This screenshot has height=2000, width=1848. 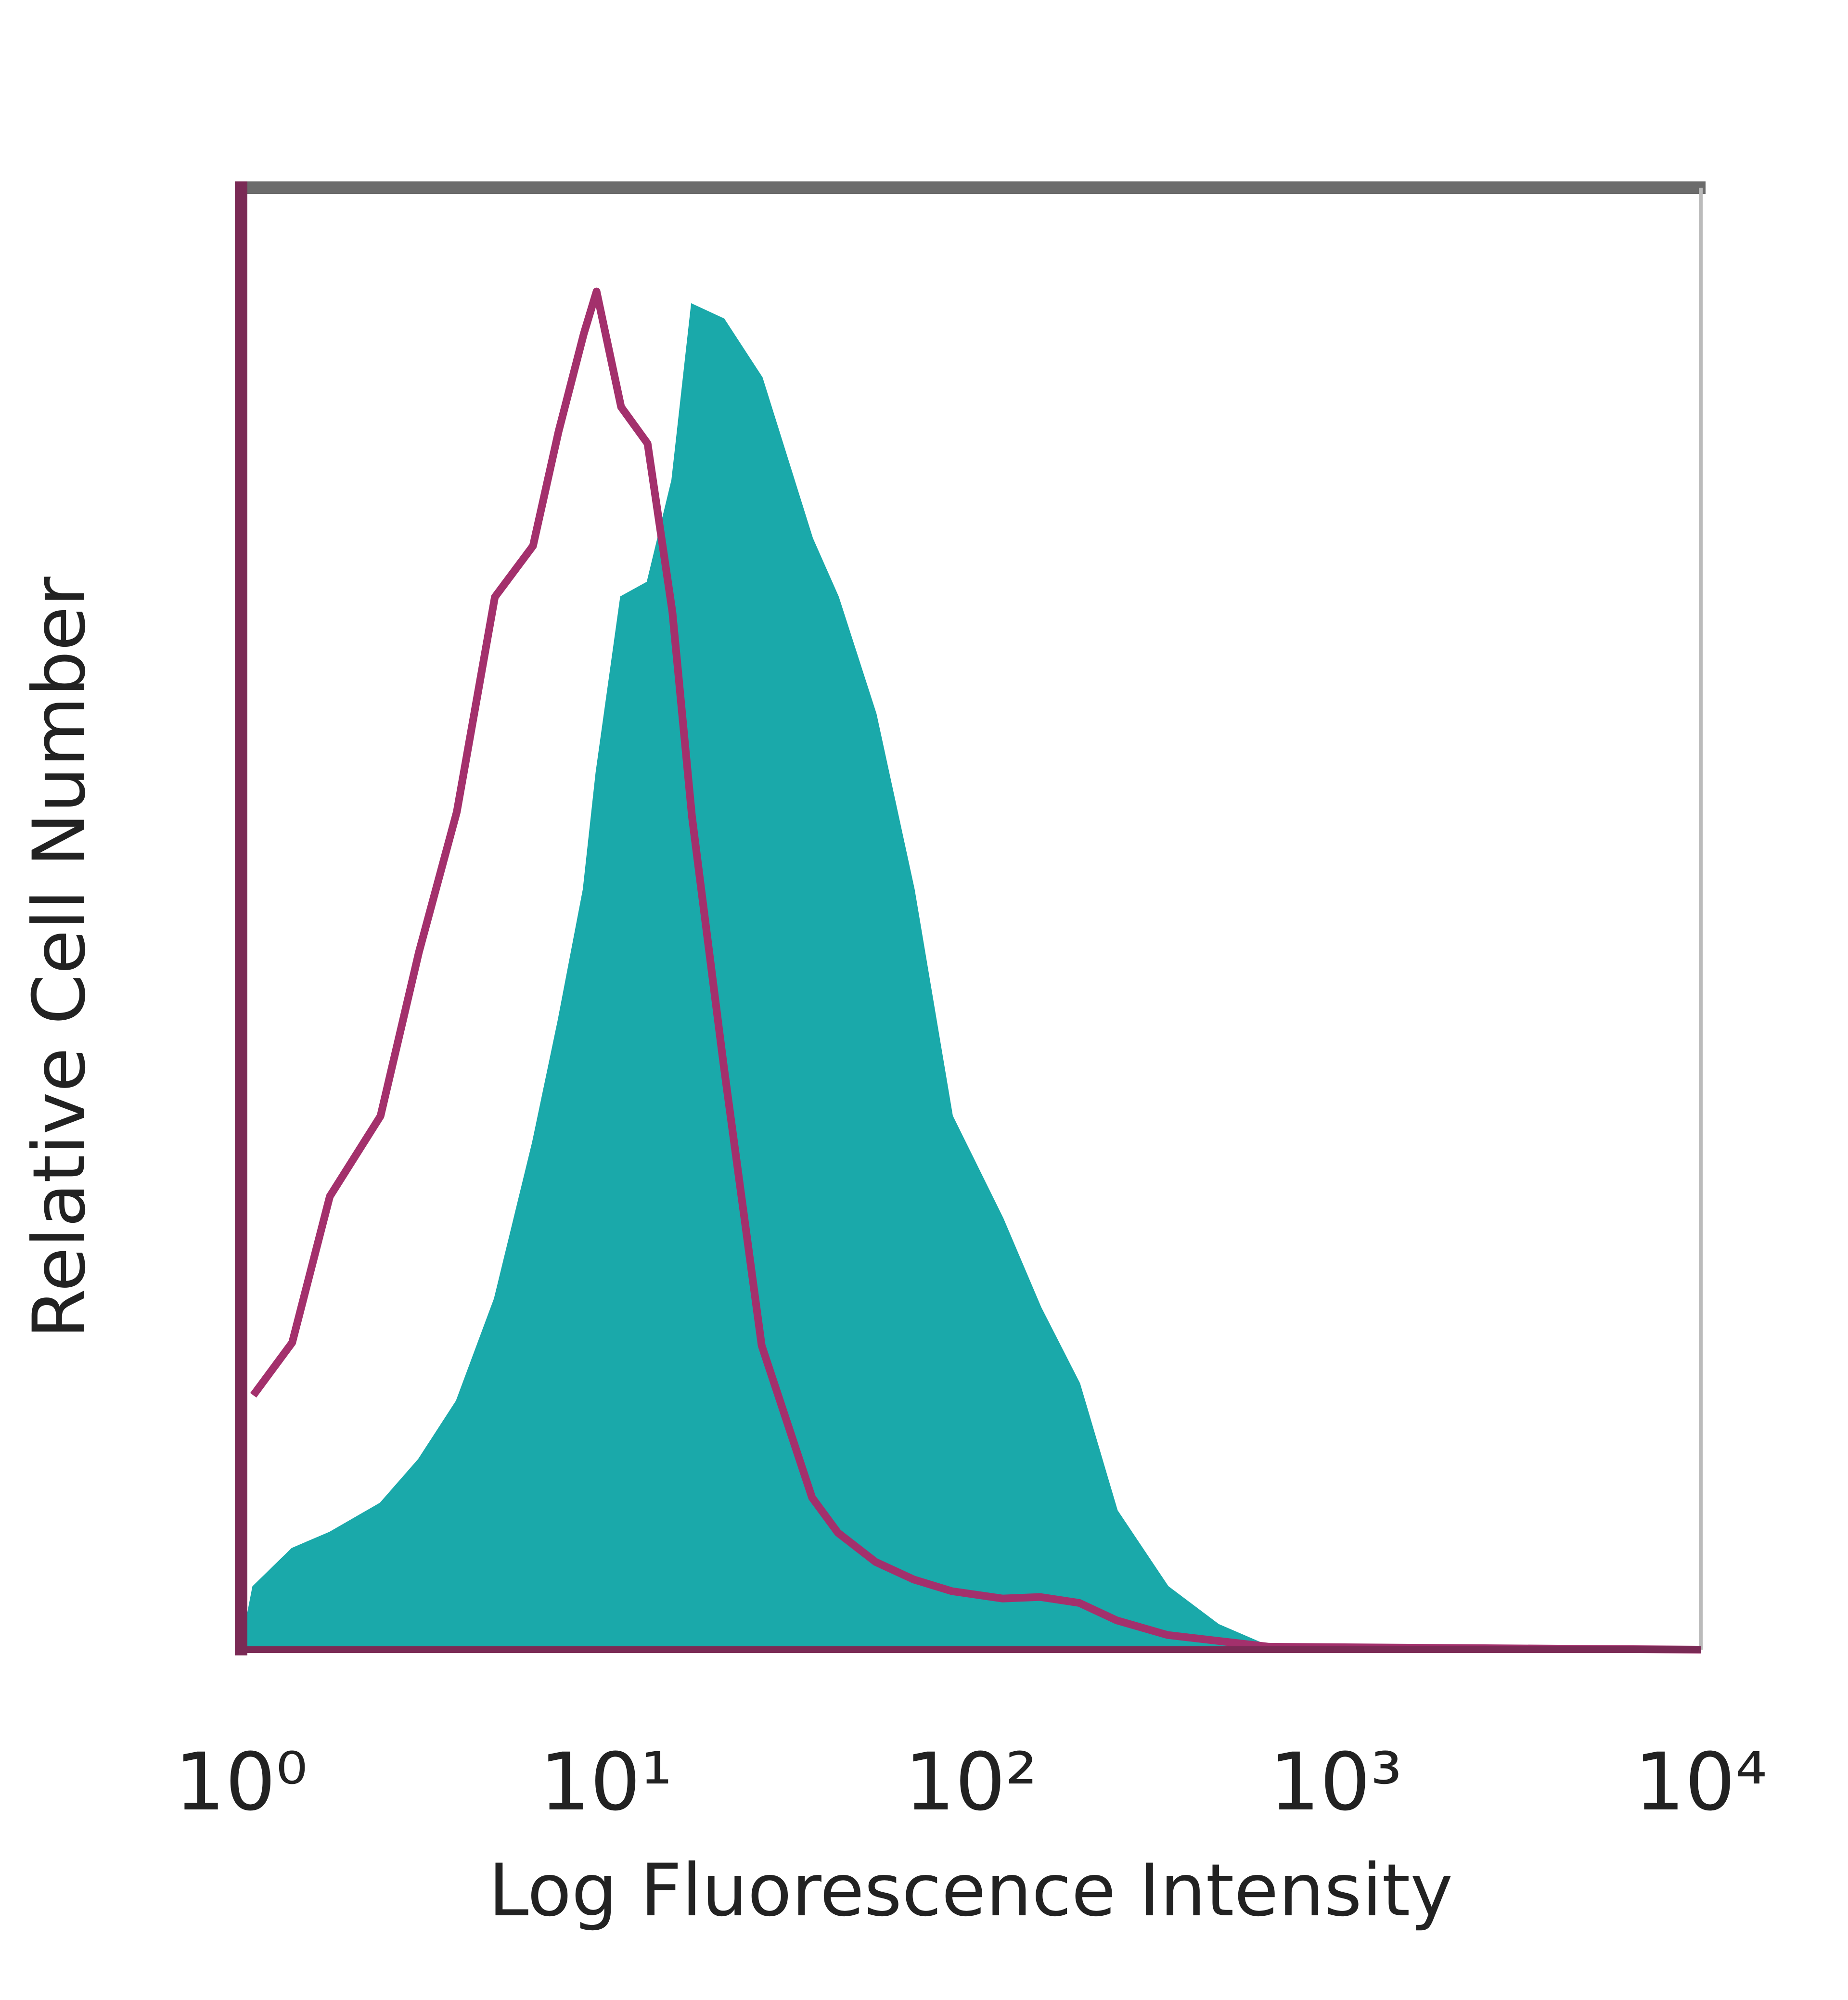 What do you see at coordinates (970, 1782) in the screenshot?
I see `x-tick-label: 10²` at bounding box center [970, 1782].